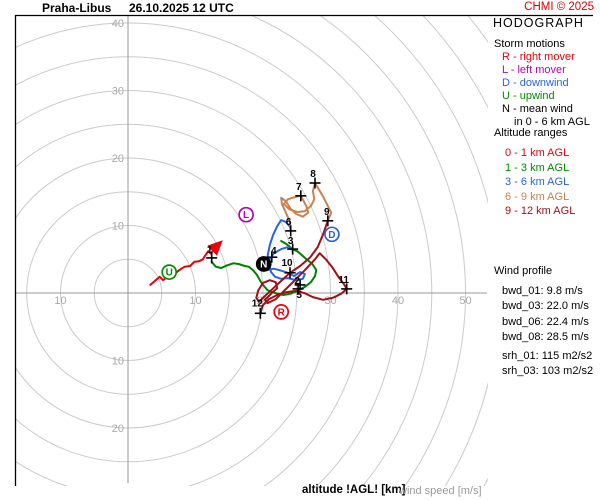  I want to click on wind-profile-header: Wind profile, so click(523, 271).